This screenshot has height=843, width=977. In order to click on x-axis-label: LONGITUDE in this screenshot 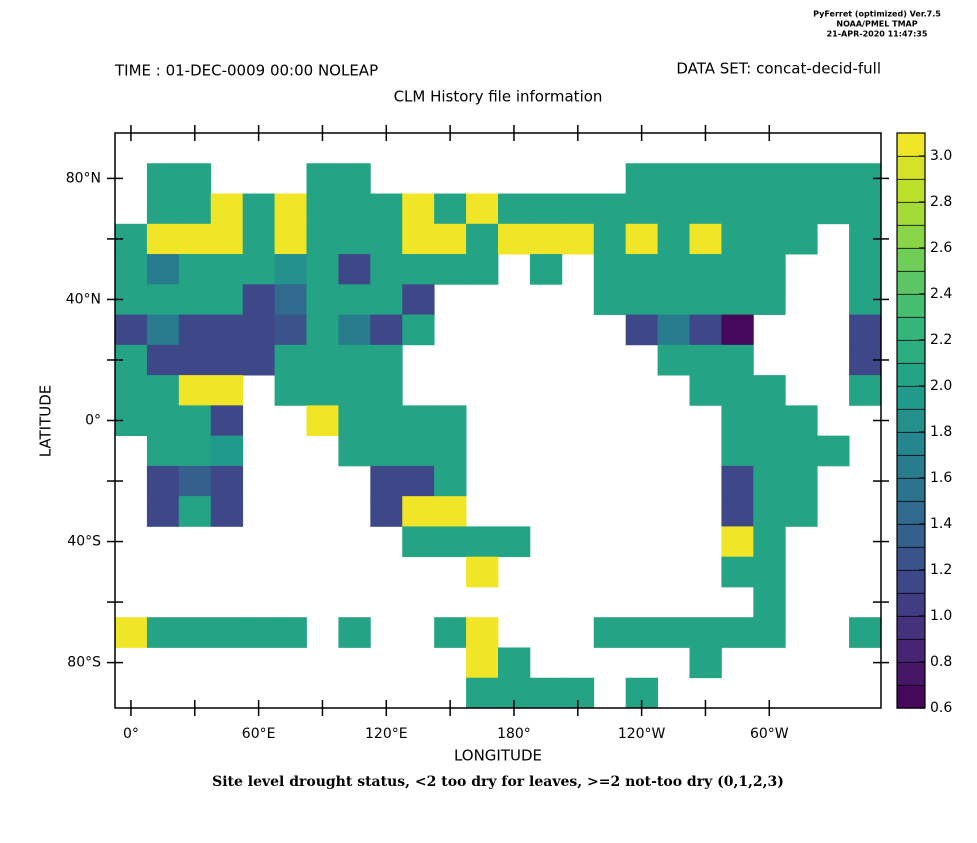, I will do `click(498, 756)`.